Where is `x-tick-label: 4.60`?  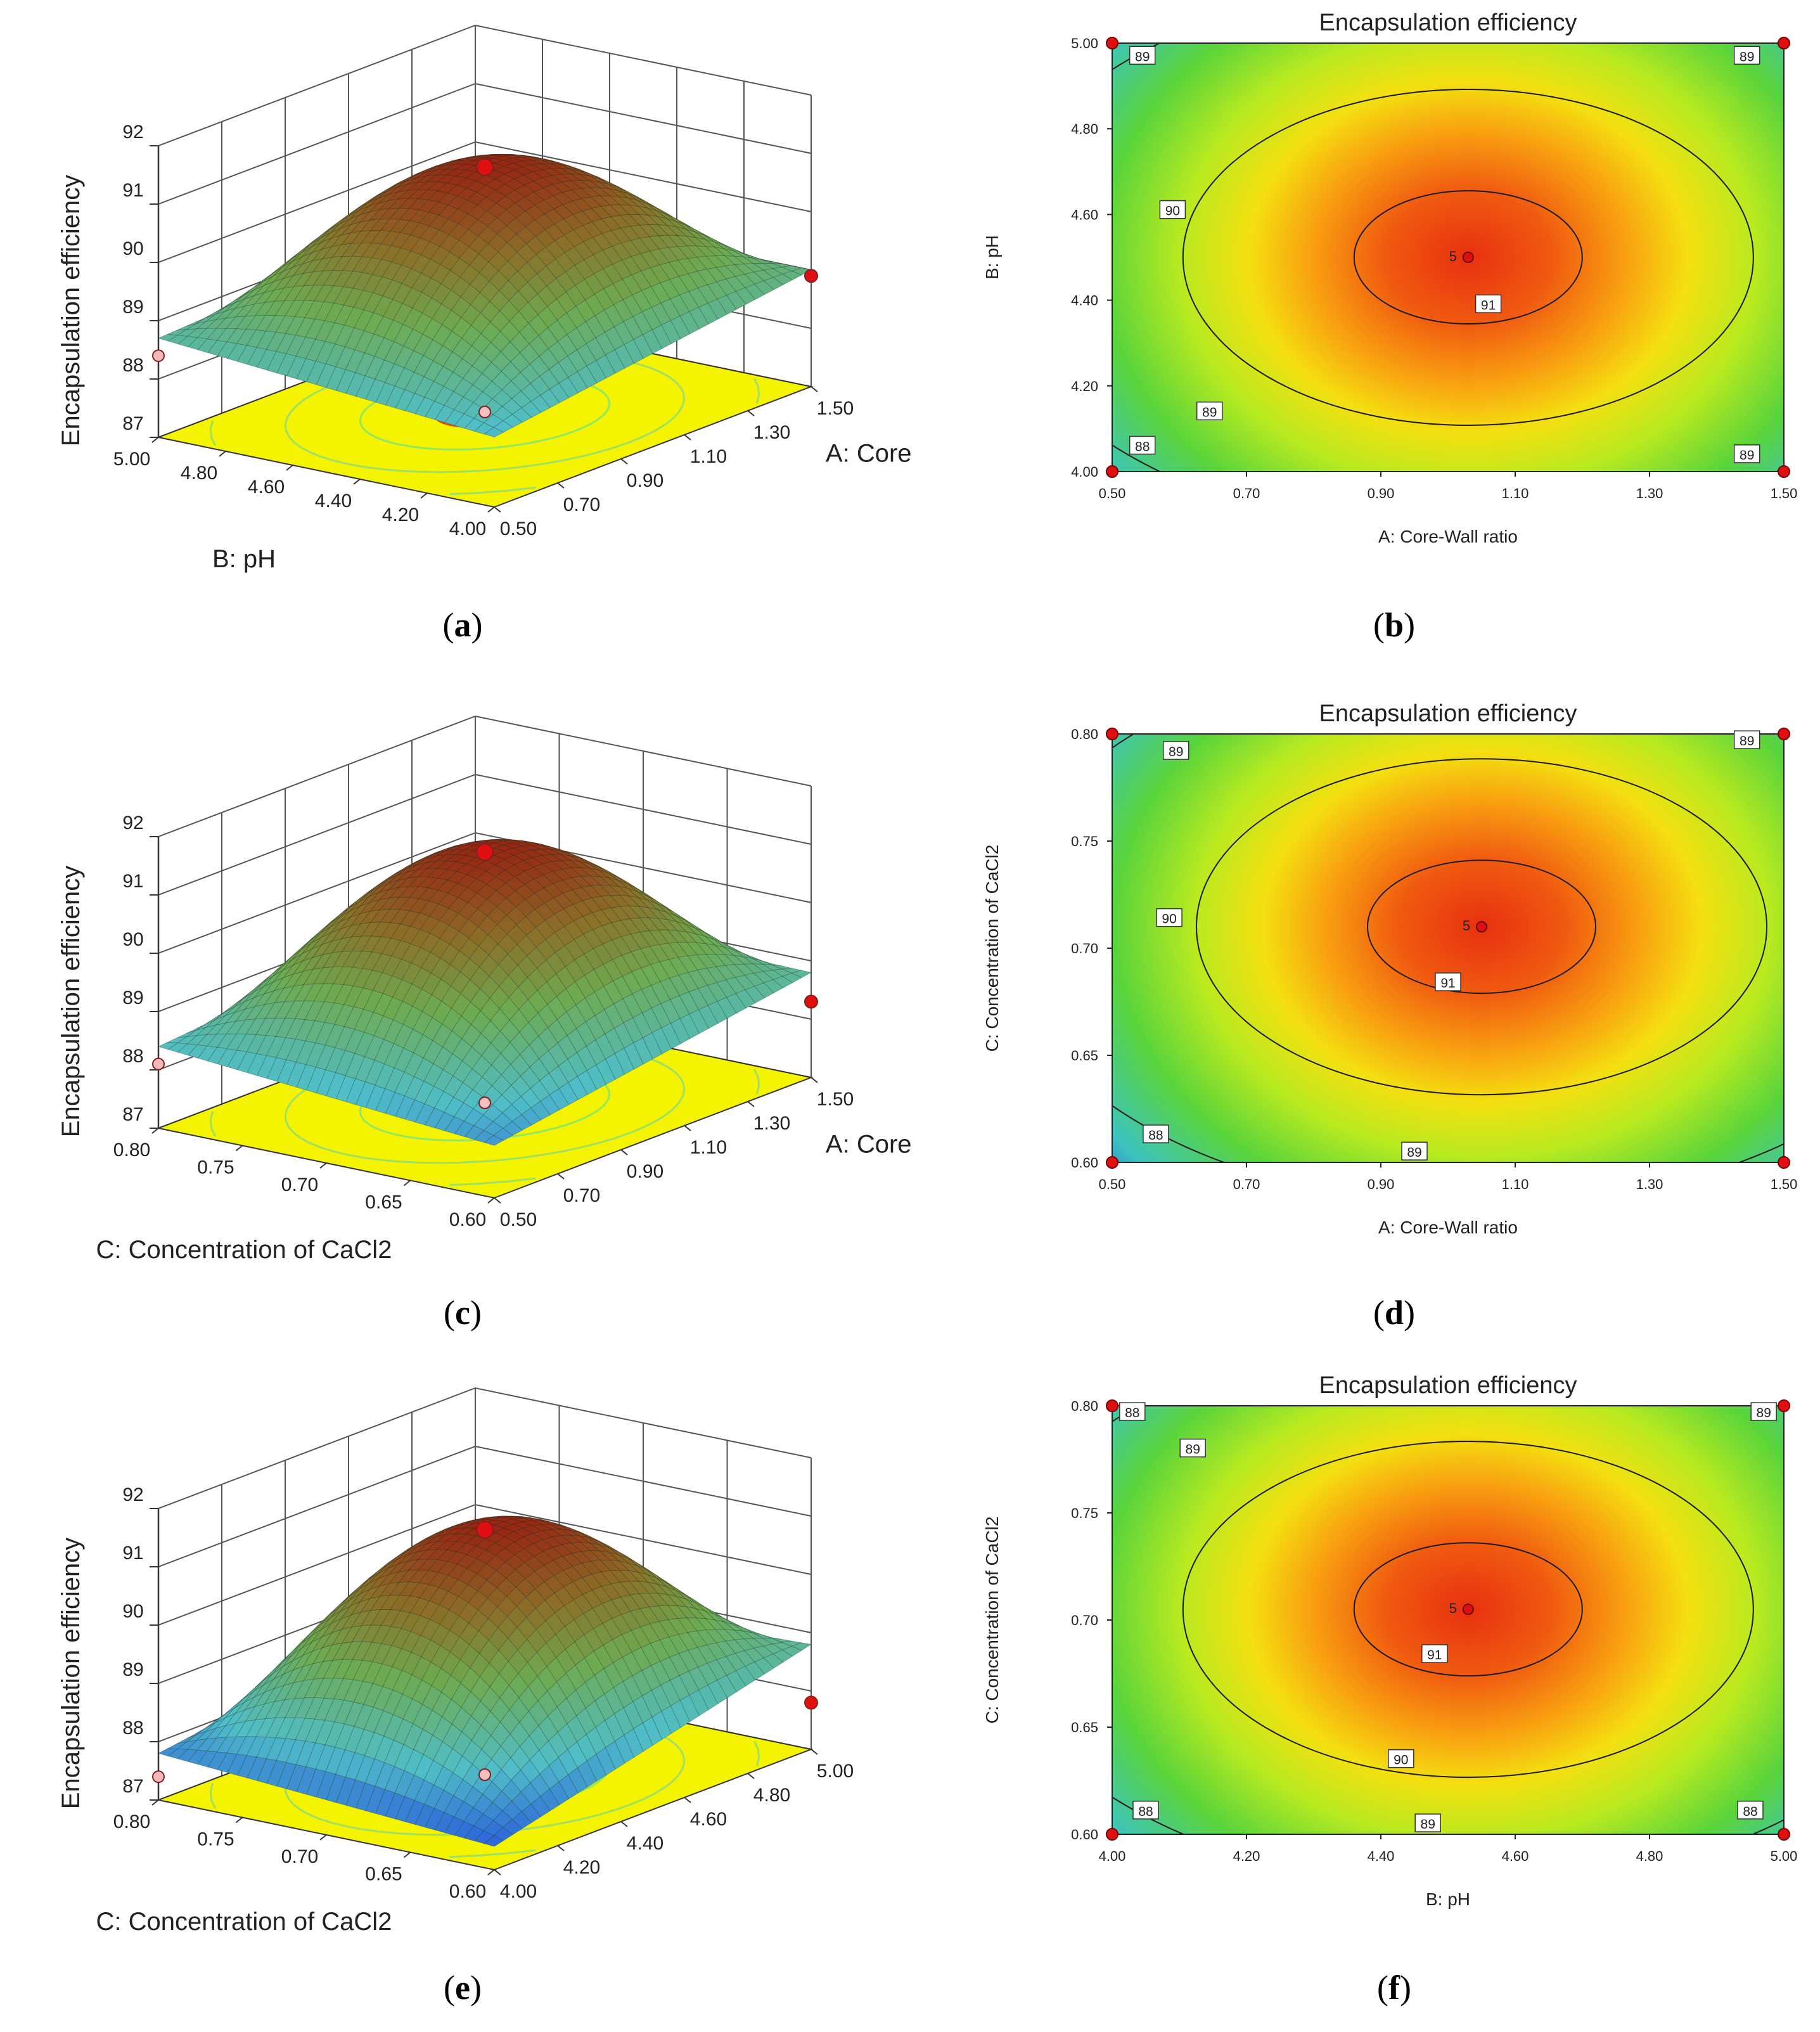 x-tick-label: 4.60 is located at coordinates (1515, 1856).